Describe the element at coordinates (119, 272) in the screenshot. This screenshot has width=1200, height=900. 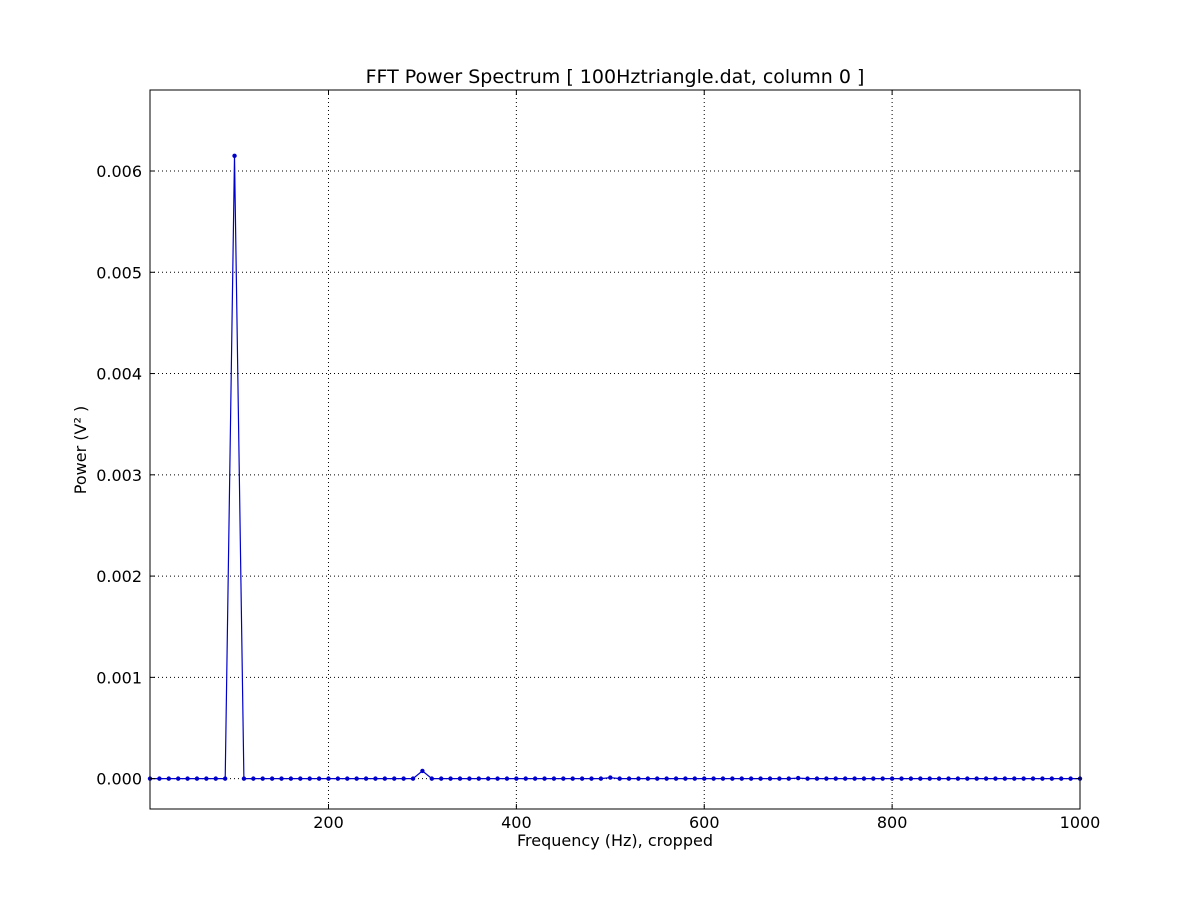
I see `y-tick-label: 0.005` at that location.